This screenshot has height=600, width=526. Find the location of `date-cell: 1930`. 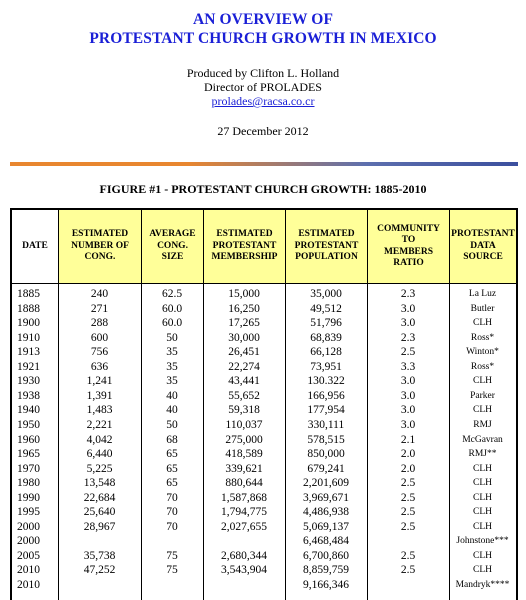

date-cell: 1930 is located at coordinates (28, 381).